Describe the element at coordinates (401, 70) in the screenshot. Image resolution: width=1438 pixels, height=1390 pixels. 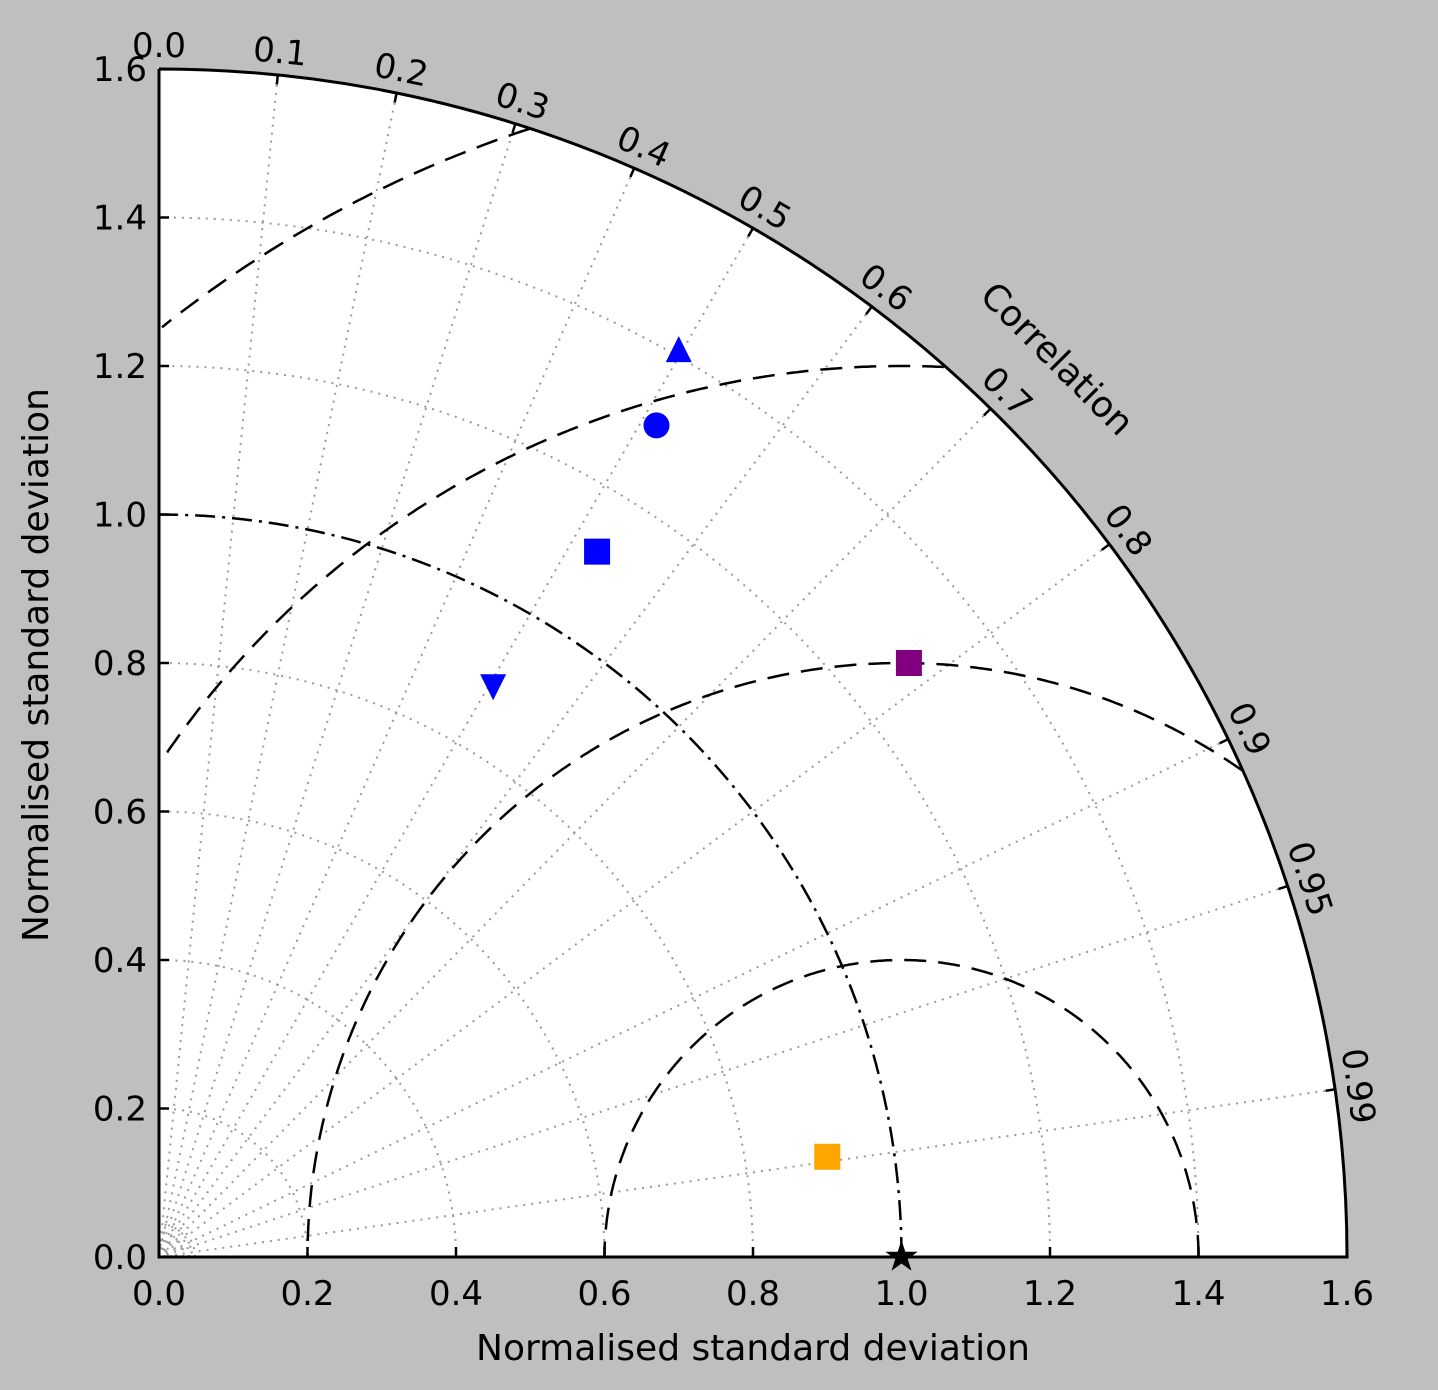
I see `correlation-tick-label: 0.2` at that location.